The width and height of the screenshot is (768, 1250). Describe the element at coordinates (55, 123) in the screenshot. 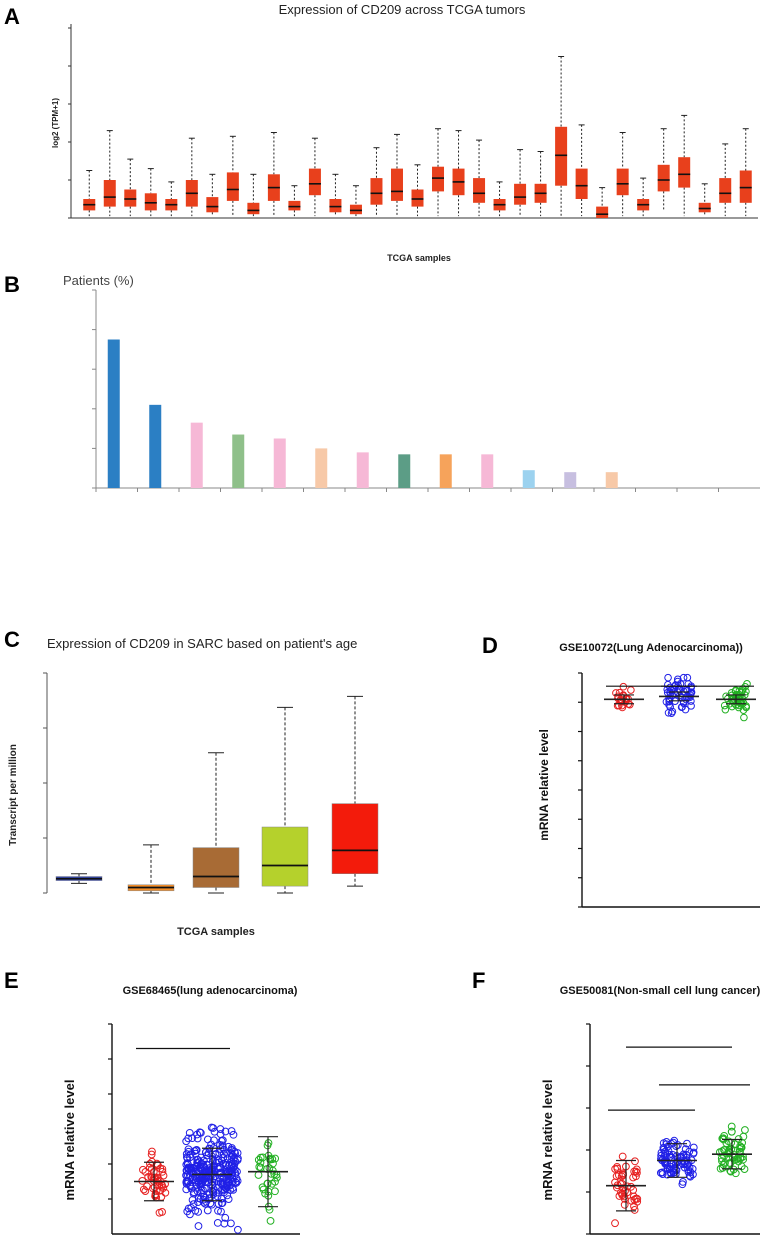

I see `panel-a-ylabel: log2 (TPM+1)` at that location.